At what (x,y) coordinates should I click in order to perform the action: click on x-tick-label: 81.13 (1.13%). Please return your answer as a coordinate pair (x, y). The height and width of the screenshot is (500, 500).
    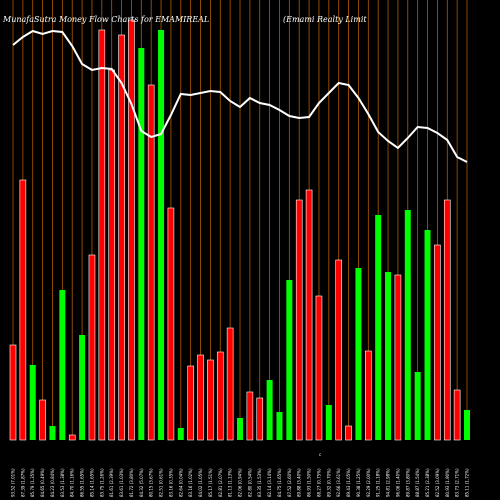
    Looking at the image, I should click on (230, 482).